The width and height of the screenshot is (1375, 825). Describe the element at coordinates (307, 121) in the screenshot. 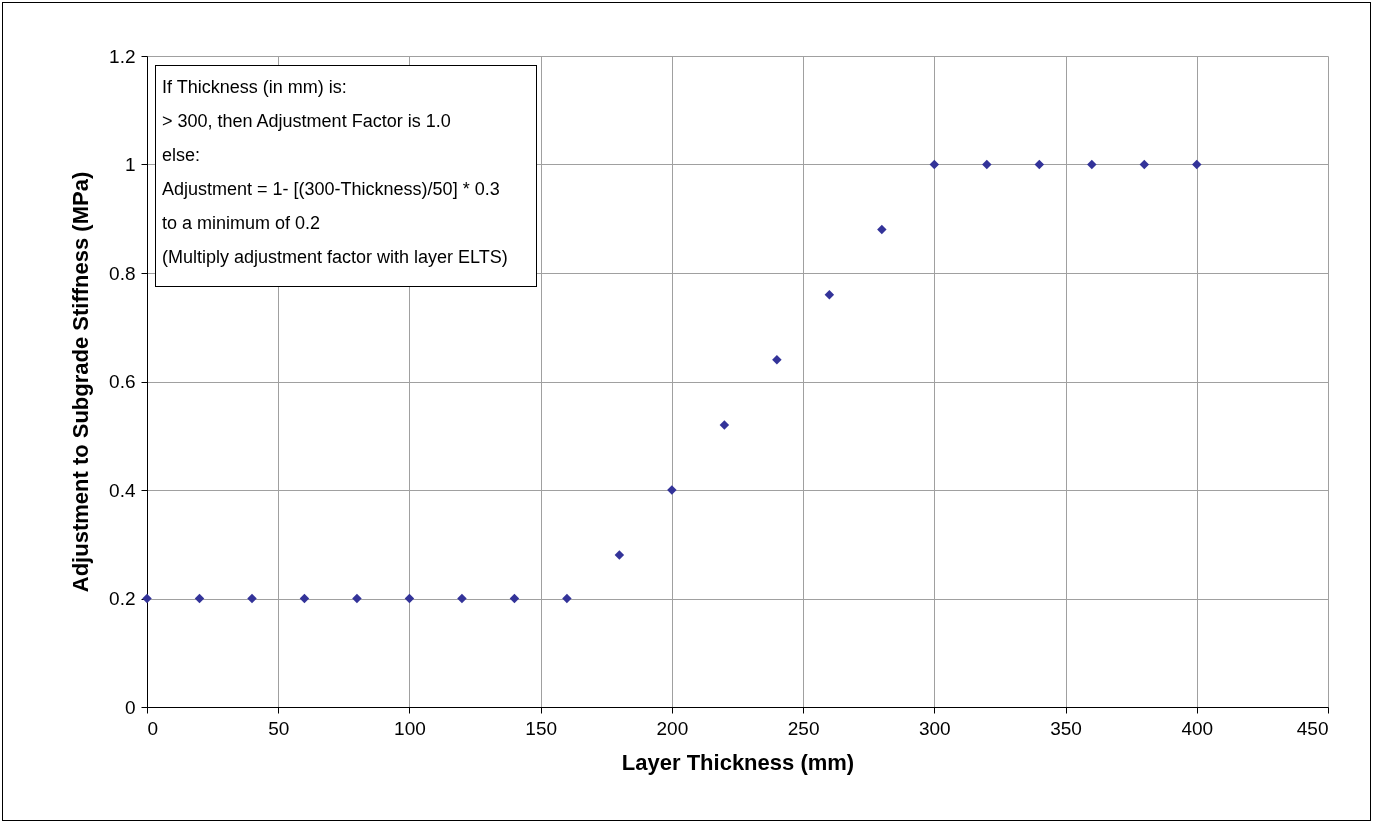

I see `annotation: > 300, then Adjustment Factor is 1.0` at that location.